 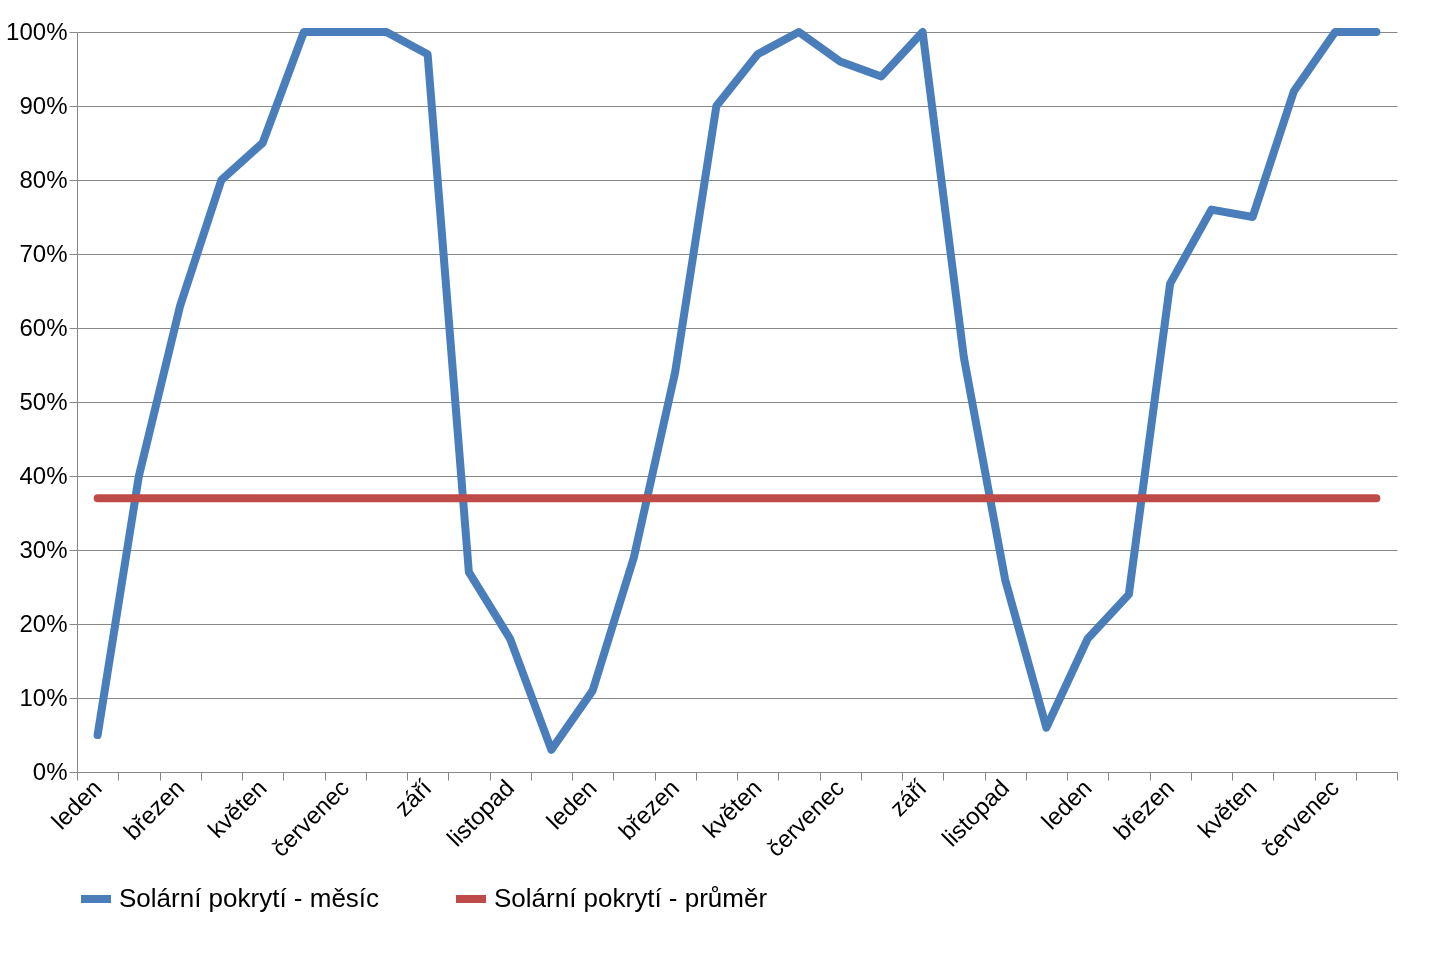 What do you see at coordinates (43, 401) in the screenshot?
I see `y-tick-label: 50%` at bounding box center [43, 401].